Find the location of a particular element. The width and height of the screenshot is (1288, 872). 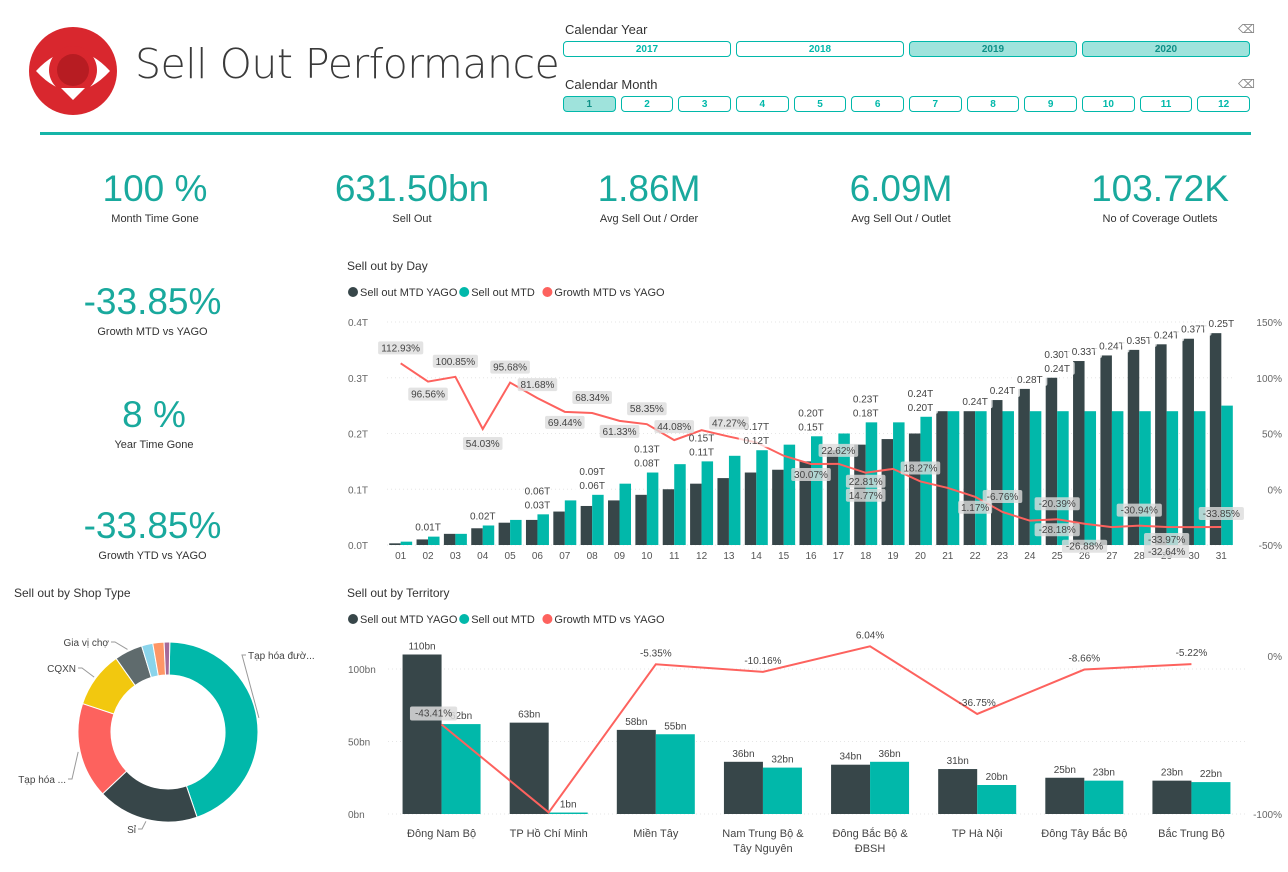

clear-month-icon: ⌫ is located at coordinates (1246, 84).